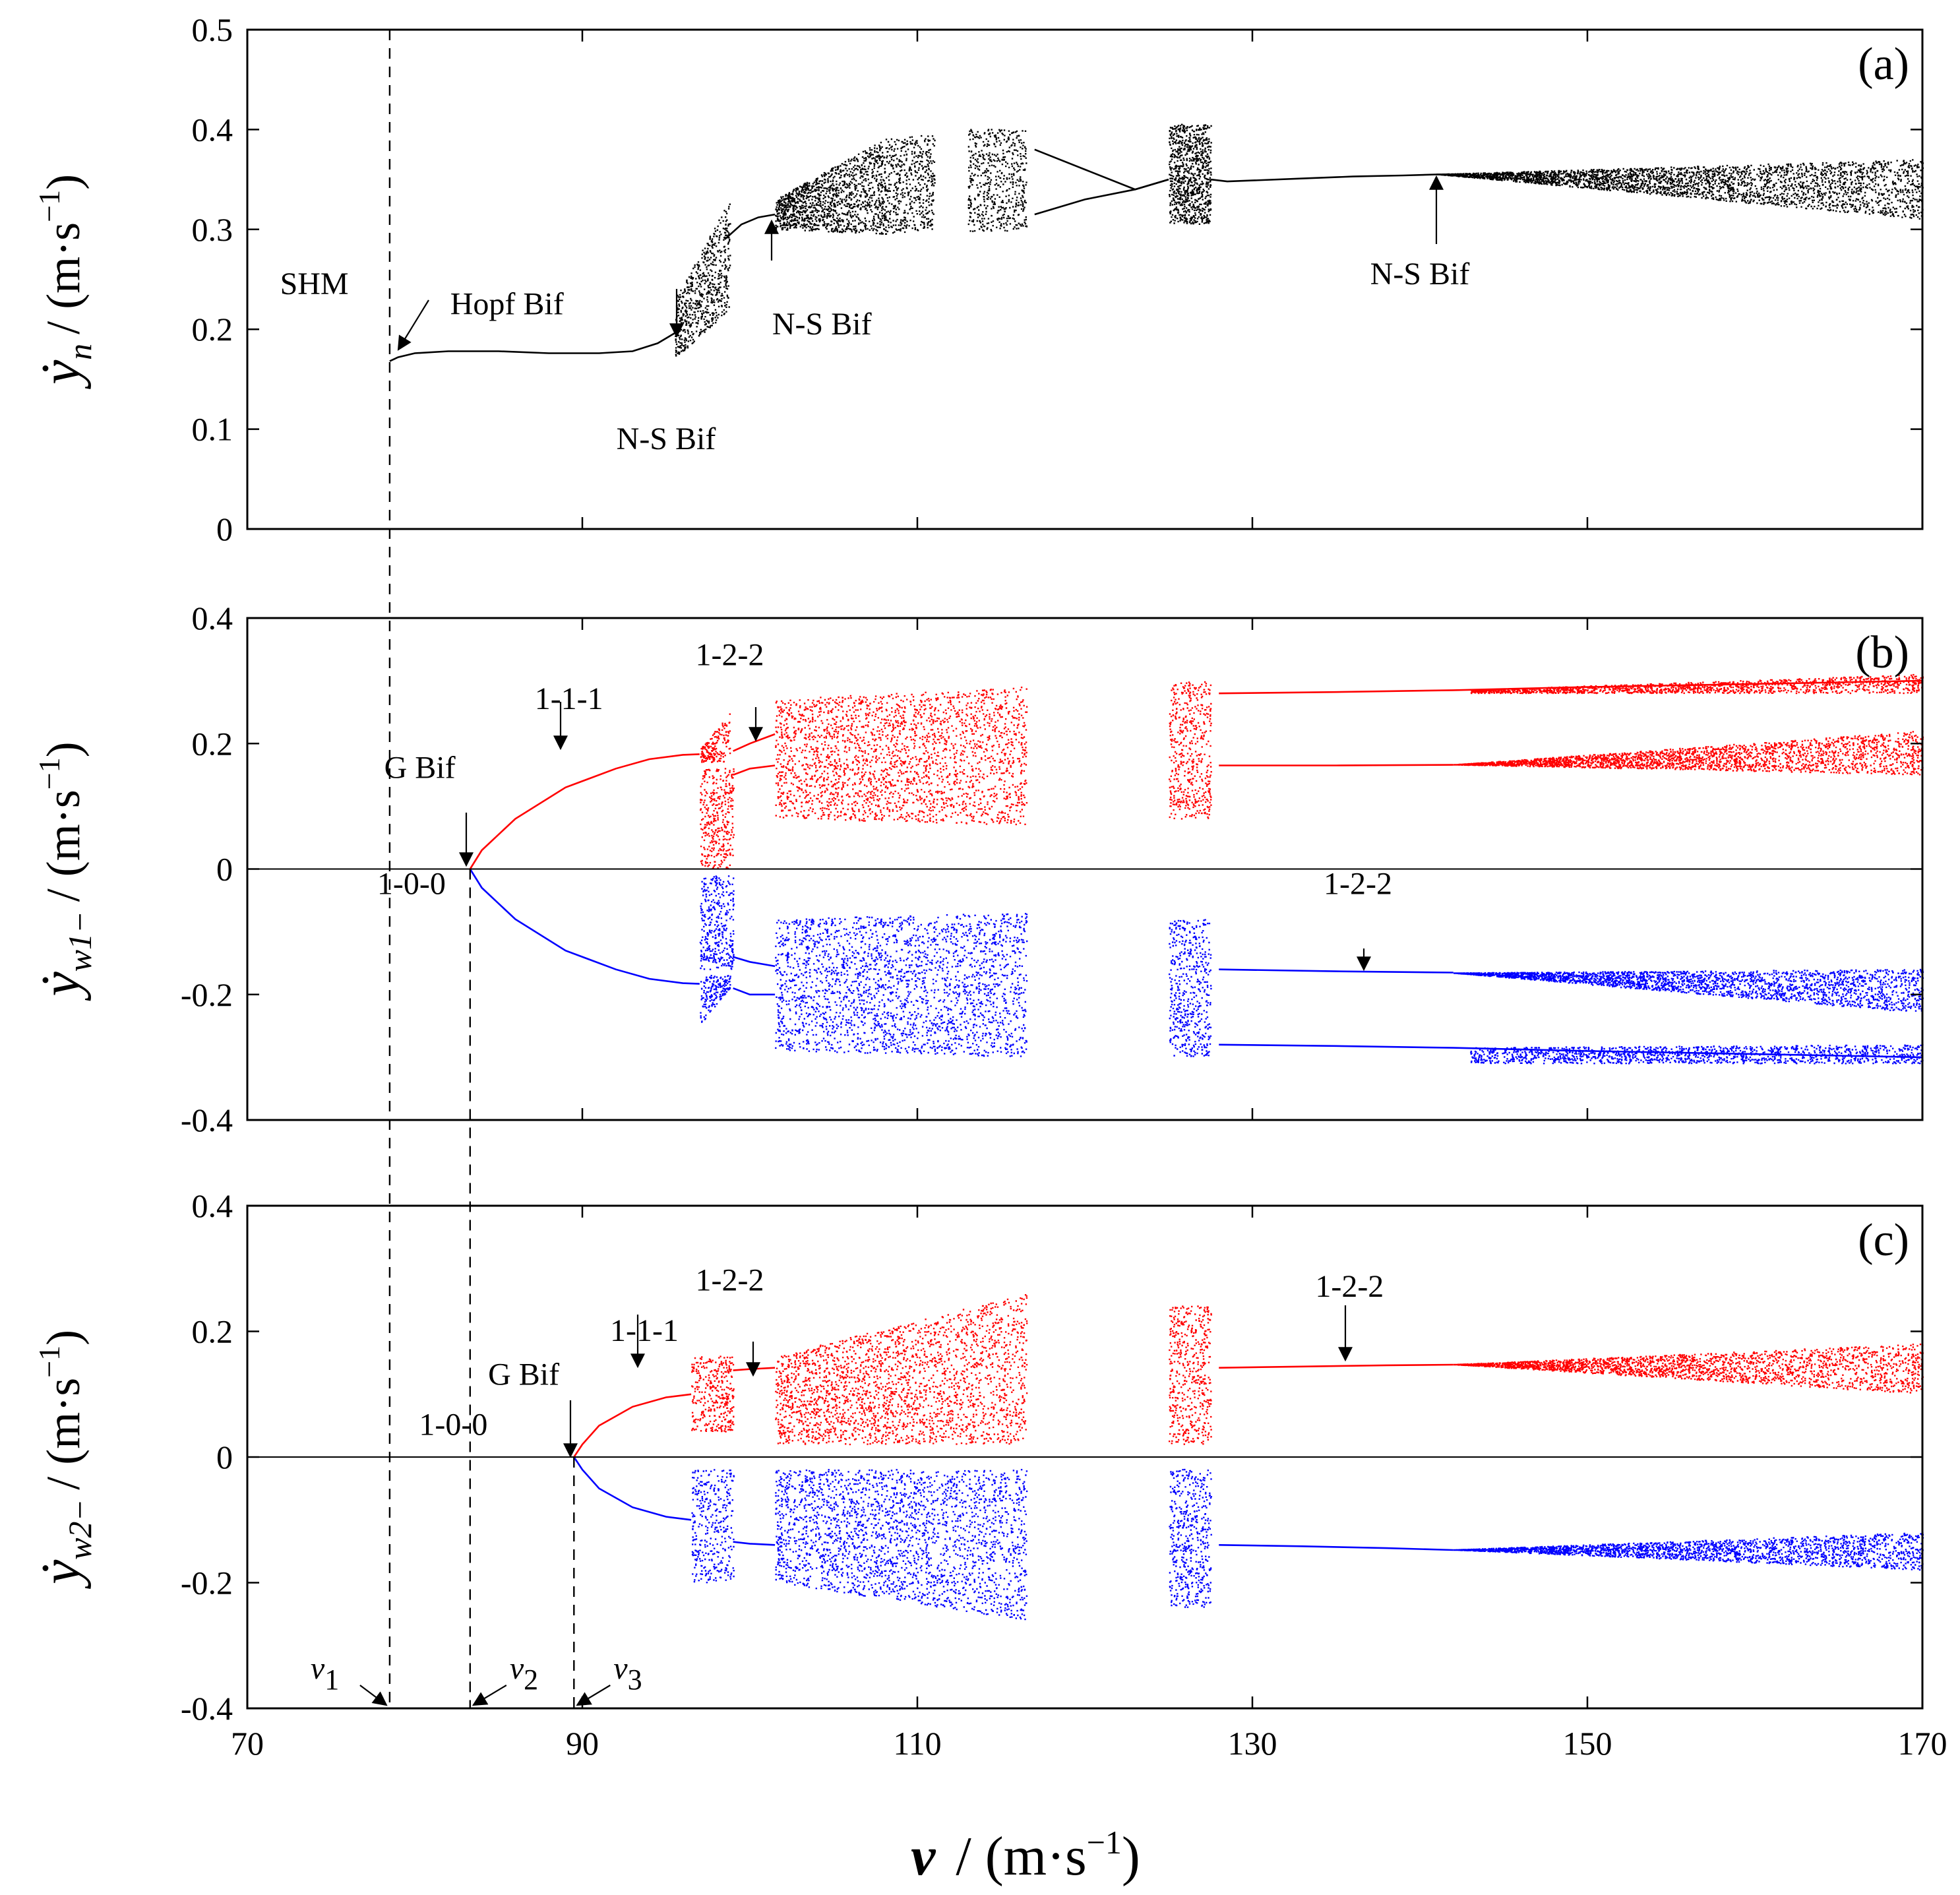 The height and width of the screenshot is (1895, 1960). Describe the element at coordinates (212, 1205) in the screenshot. I see `y-tick-label-c-4: 0.4` at that location.